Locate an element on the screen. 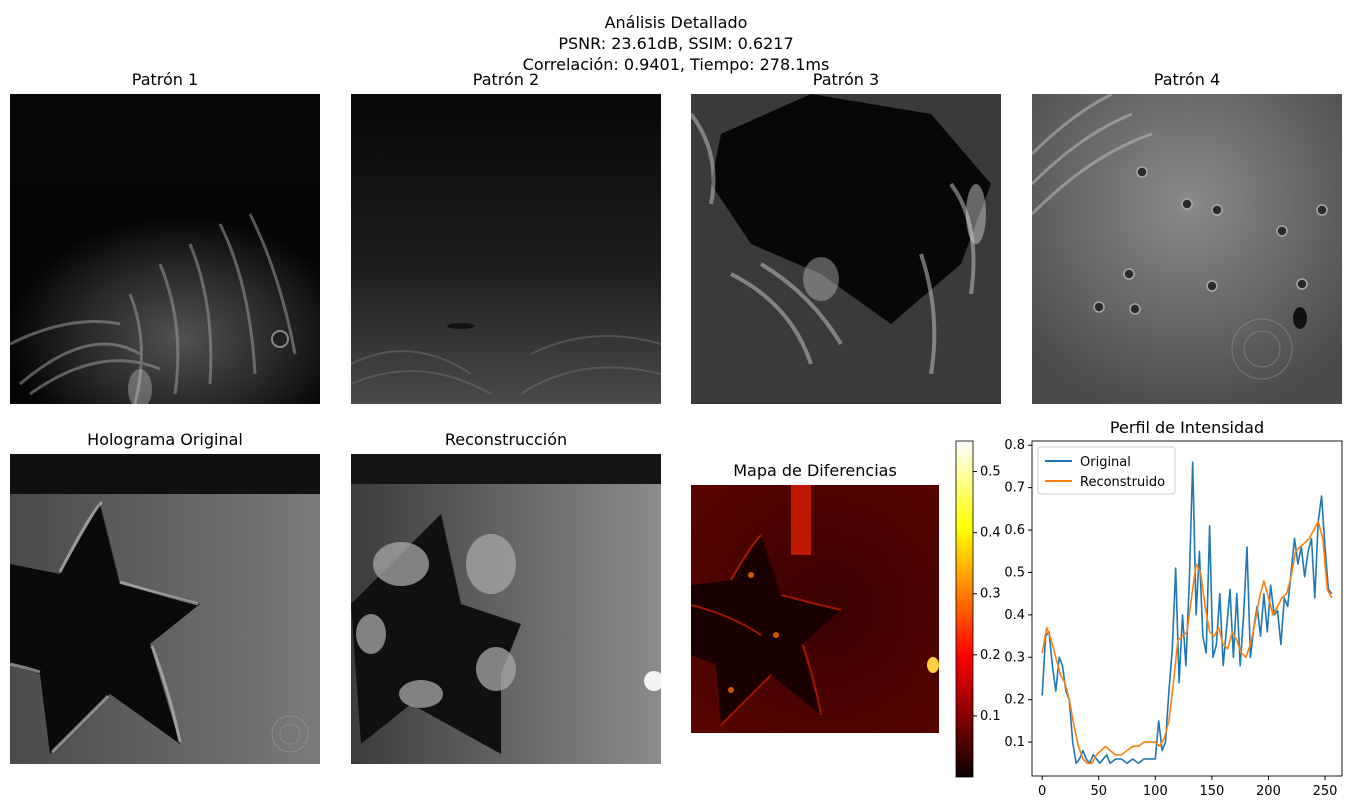  chart-legend: Original Reconstruido is located at coordinates (1106, 470).